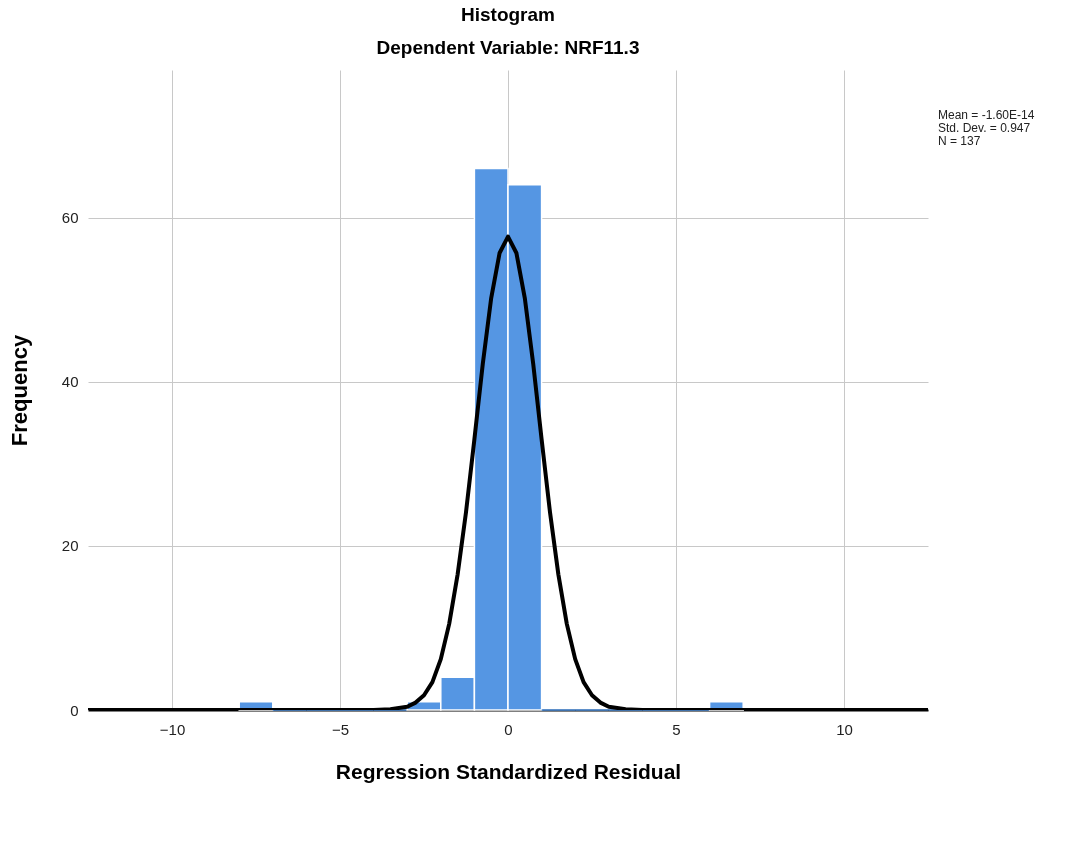  Describe the element at coordinates (959, 141) in the screenshot. I see `text: N = 137` at that location.